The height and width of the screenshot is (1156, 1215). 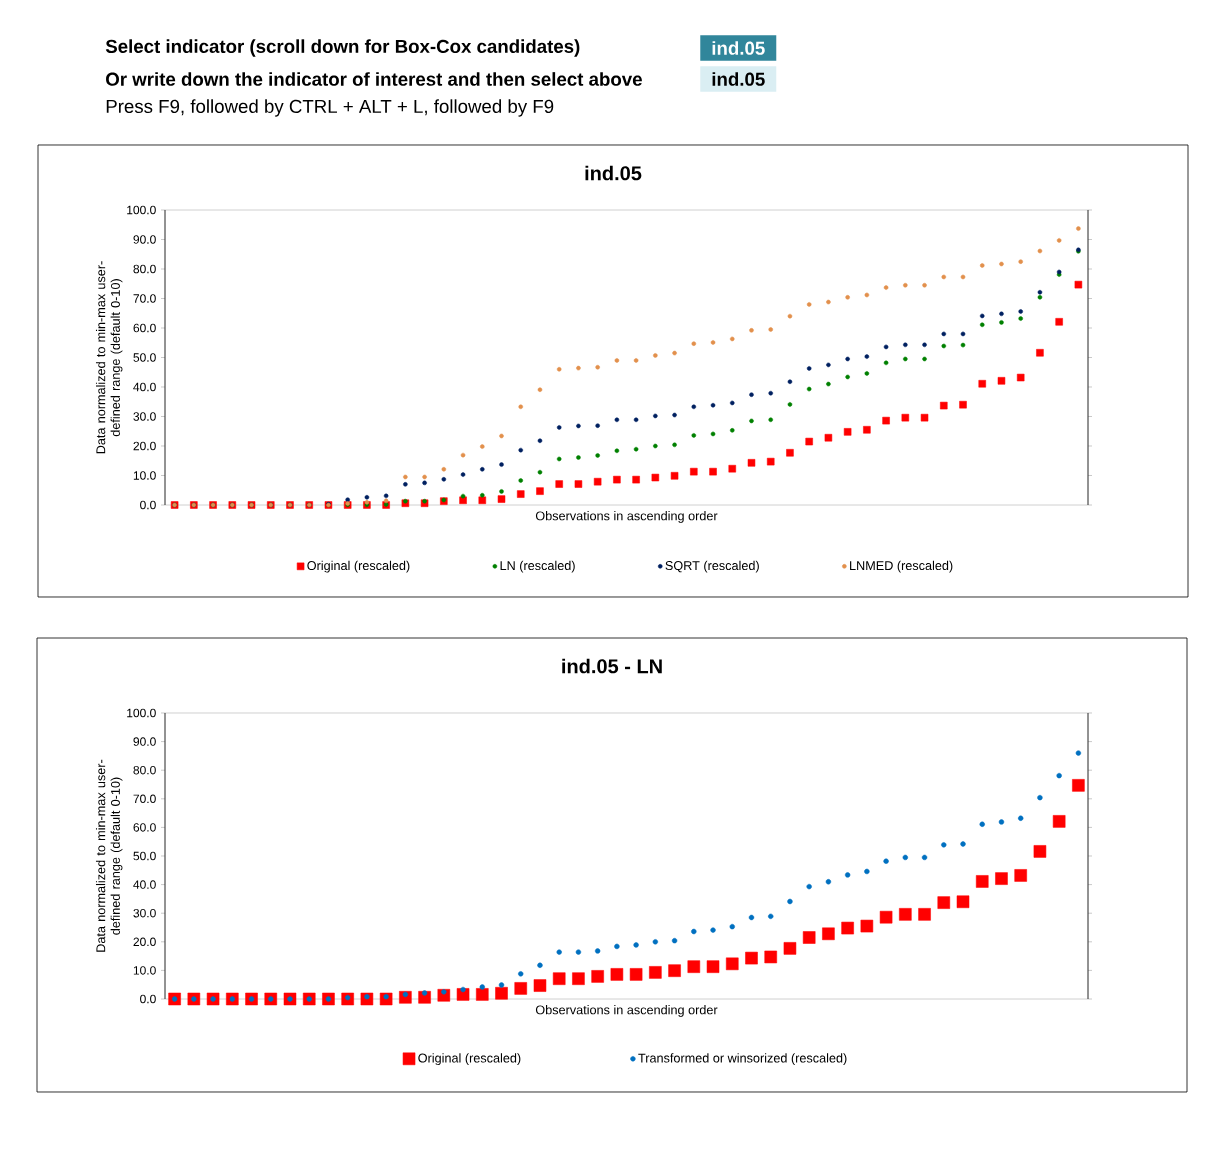 What do you see at coordinates (901, 566) in the screenshot?
I see `legend-label: LNMED (rescaled)` at bounding box center [901, 566].